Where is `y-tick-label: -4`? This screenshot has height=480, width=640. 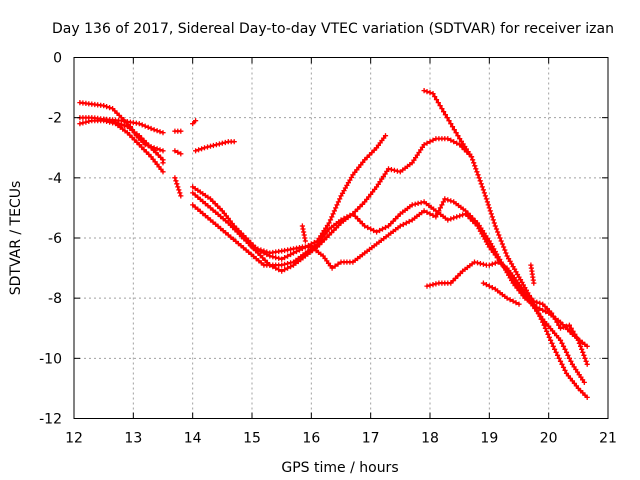
y-tick-label: -4 is located at coordinates (55, 179).